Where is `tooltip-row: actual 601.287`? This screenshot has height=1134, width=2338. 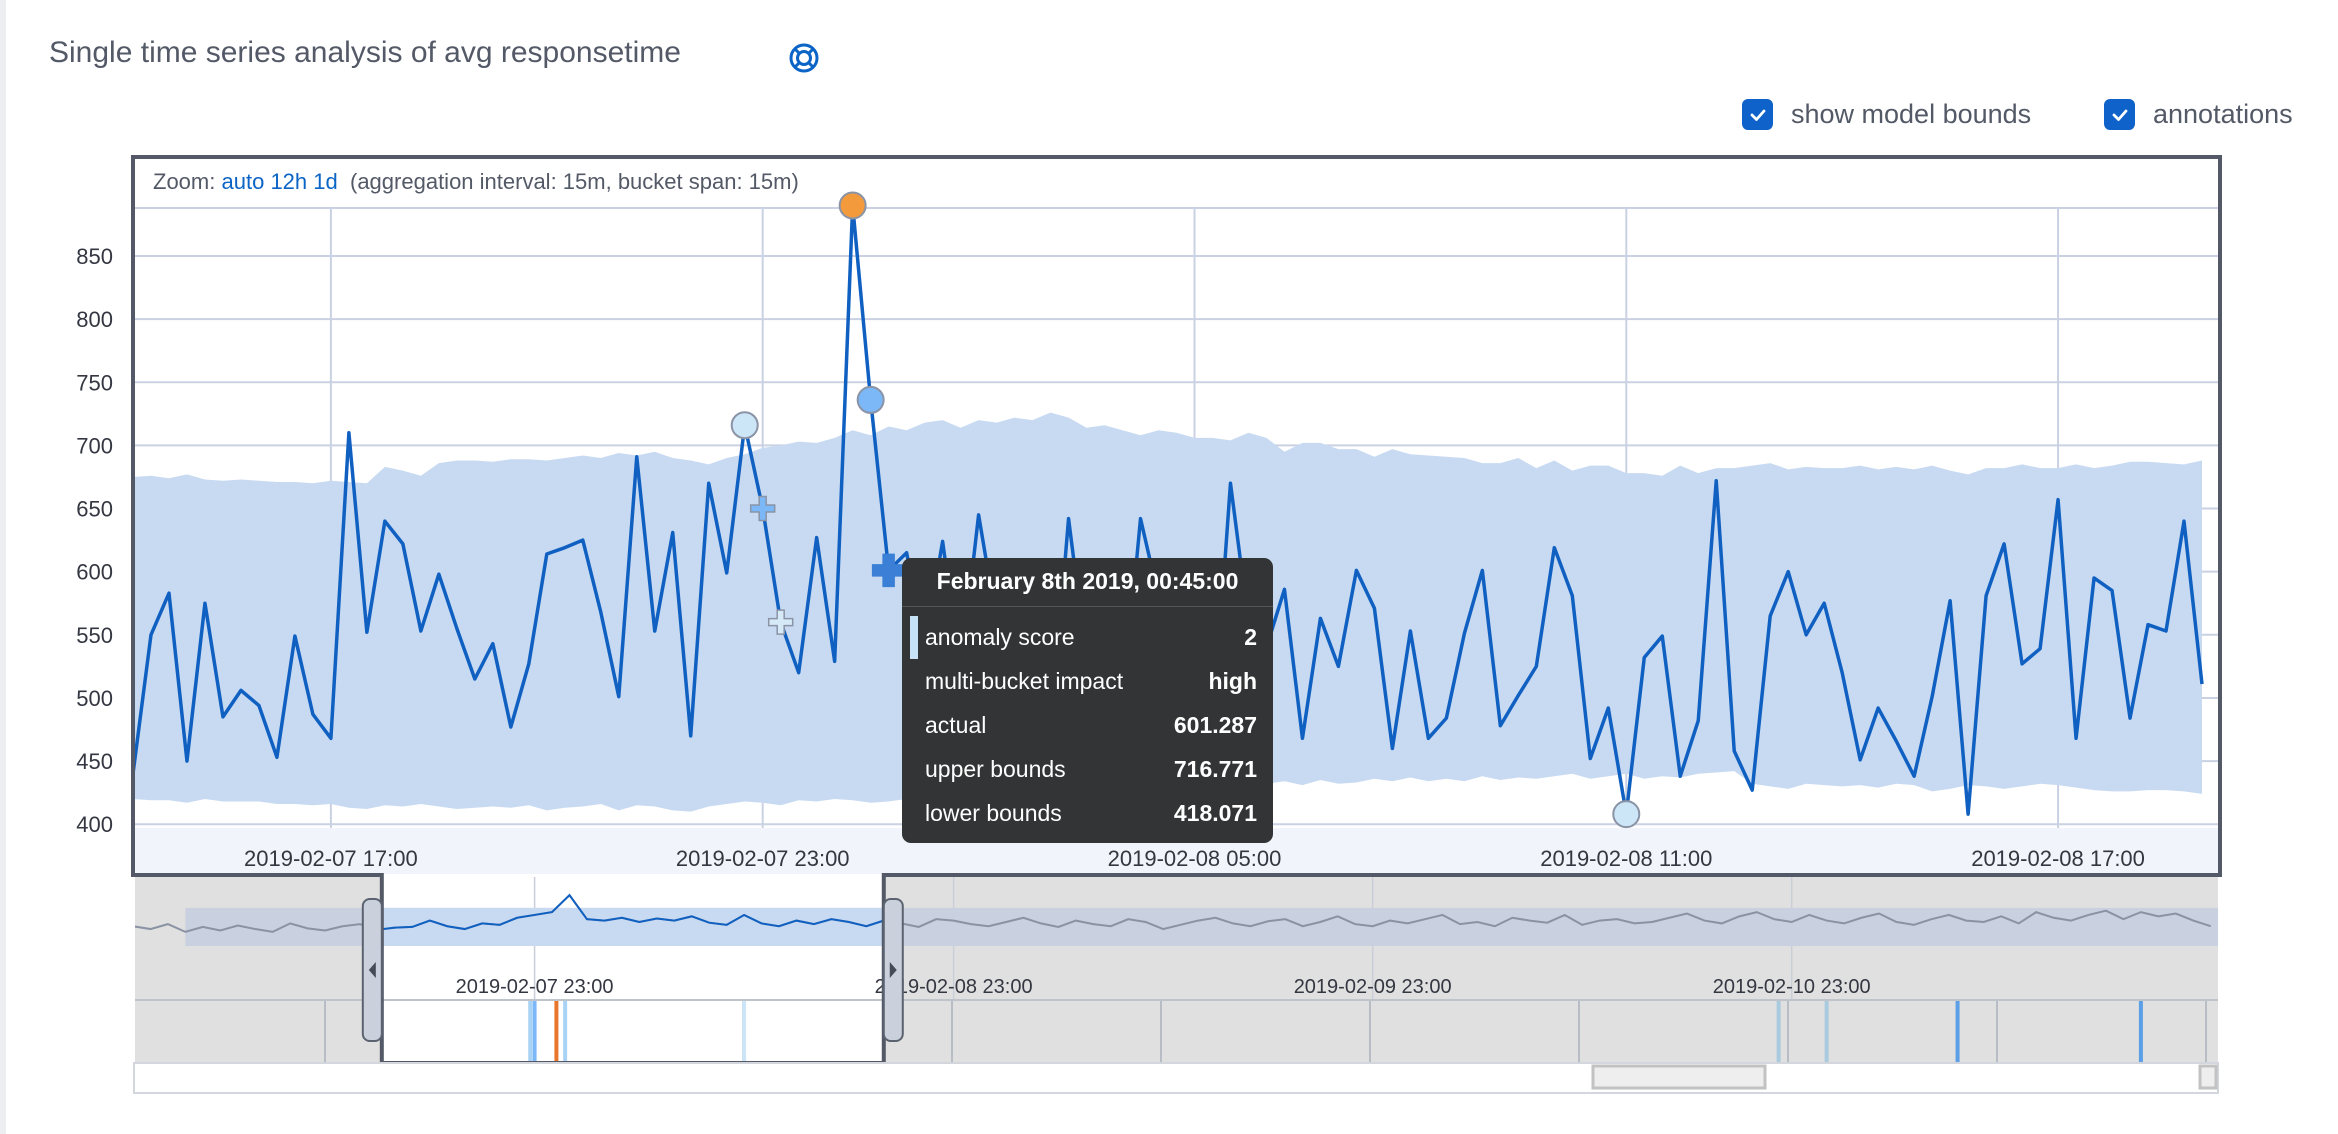
tooltip-row: actual 601.287 is located at coordinates (1091, 725).